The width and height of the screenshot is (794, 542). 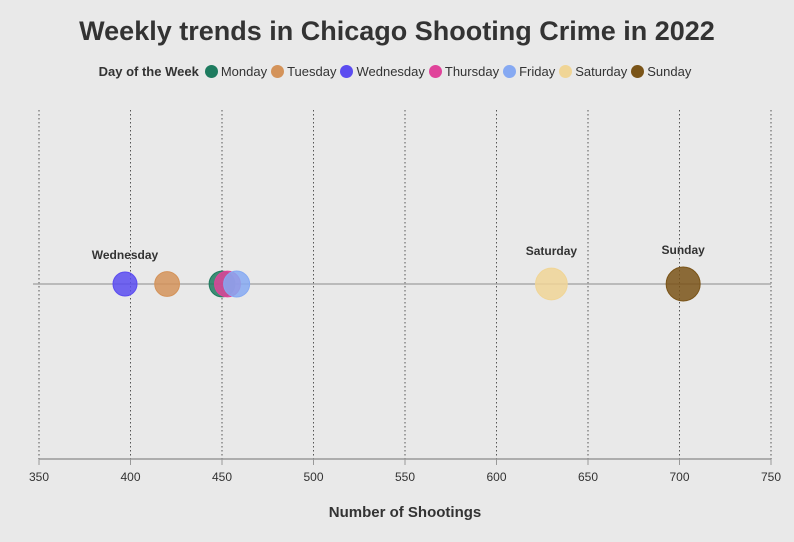 What do you see at coordinates (148, 71) in the screenshot?
I see `legend-title: Day of the Week` at bounding box center [148, 71].